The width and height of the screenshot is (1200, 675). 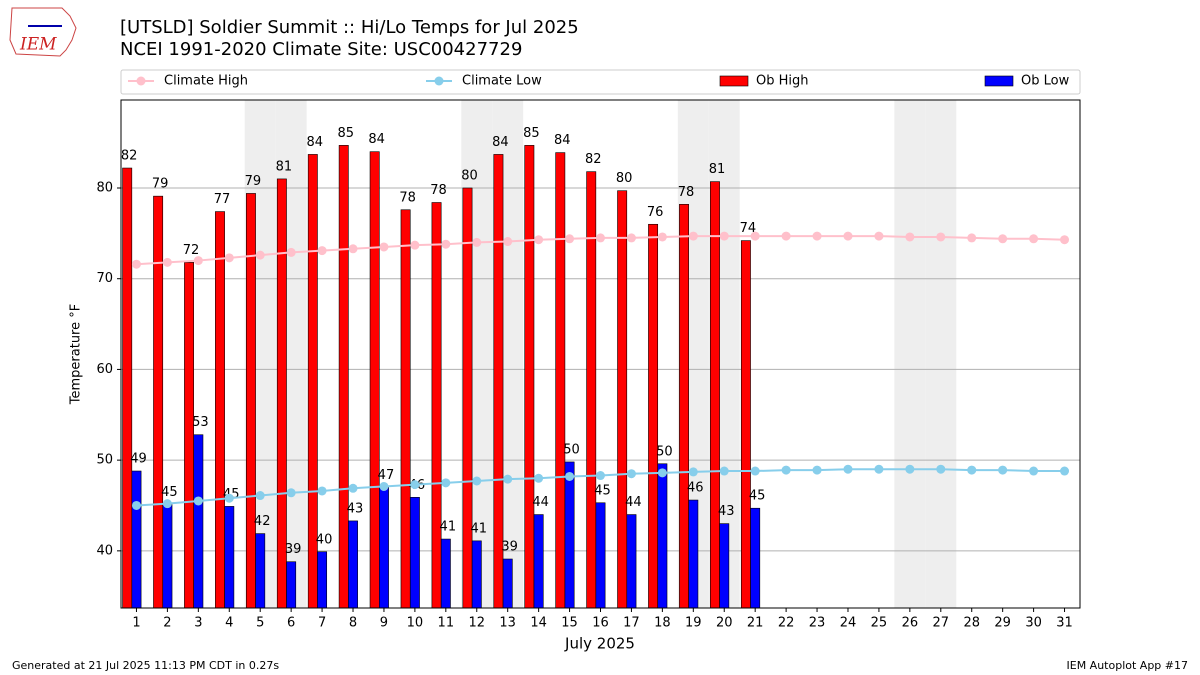 I want to click on footer-right: IEM Autoplot App #17, so click(x=1128, y=665).